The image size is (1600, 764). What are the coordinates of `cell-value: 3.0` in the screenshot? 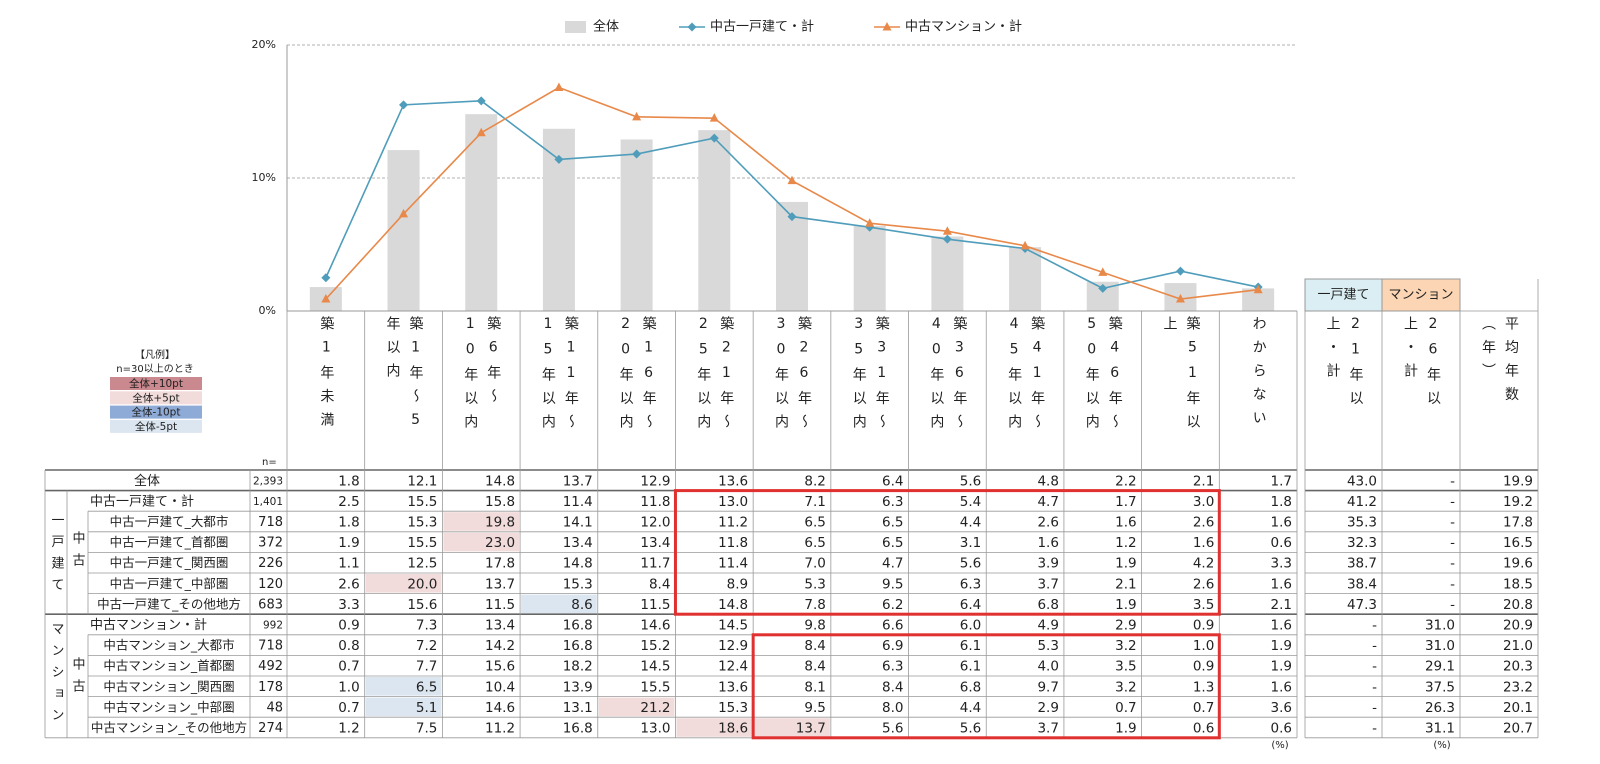 It's located at (1203, 502).